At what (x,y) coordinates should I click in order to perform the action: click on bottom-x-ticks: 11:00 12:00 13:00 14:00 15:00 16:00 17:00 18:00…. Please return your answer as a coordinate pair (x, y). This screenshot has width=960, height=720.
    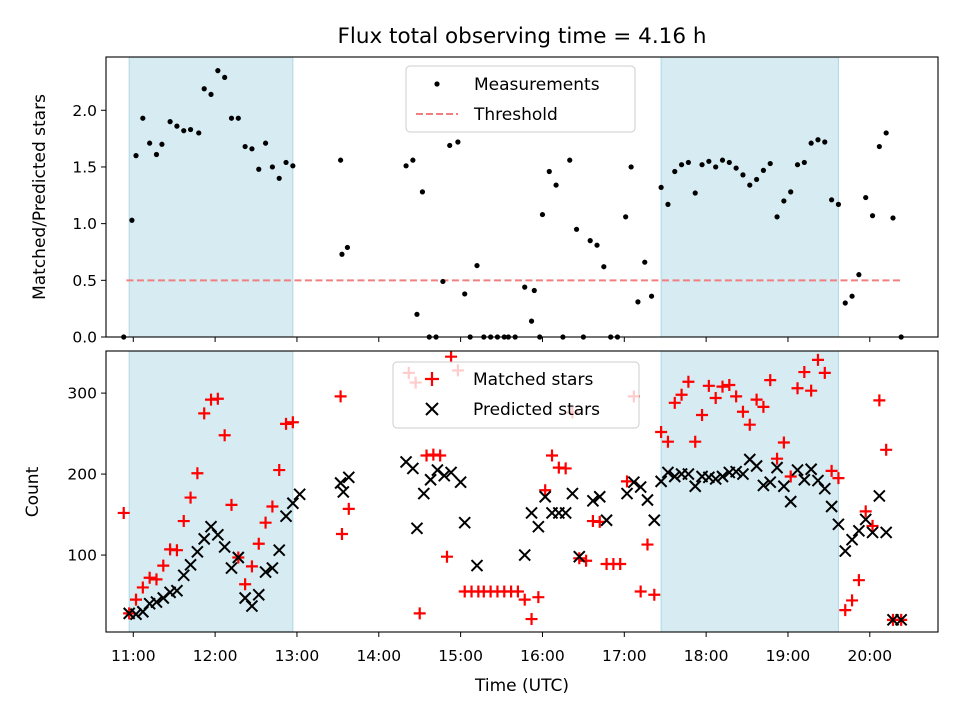
    Looking at the image, I should click on (501, 648).